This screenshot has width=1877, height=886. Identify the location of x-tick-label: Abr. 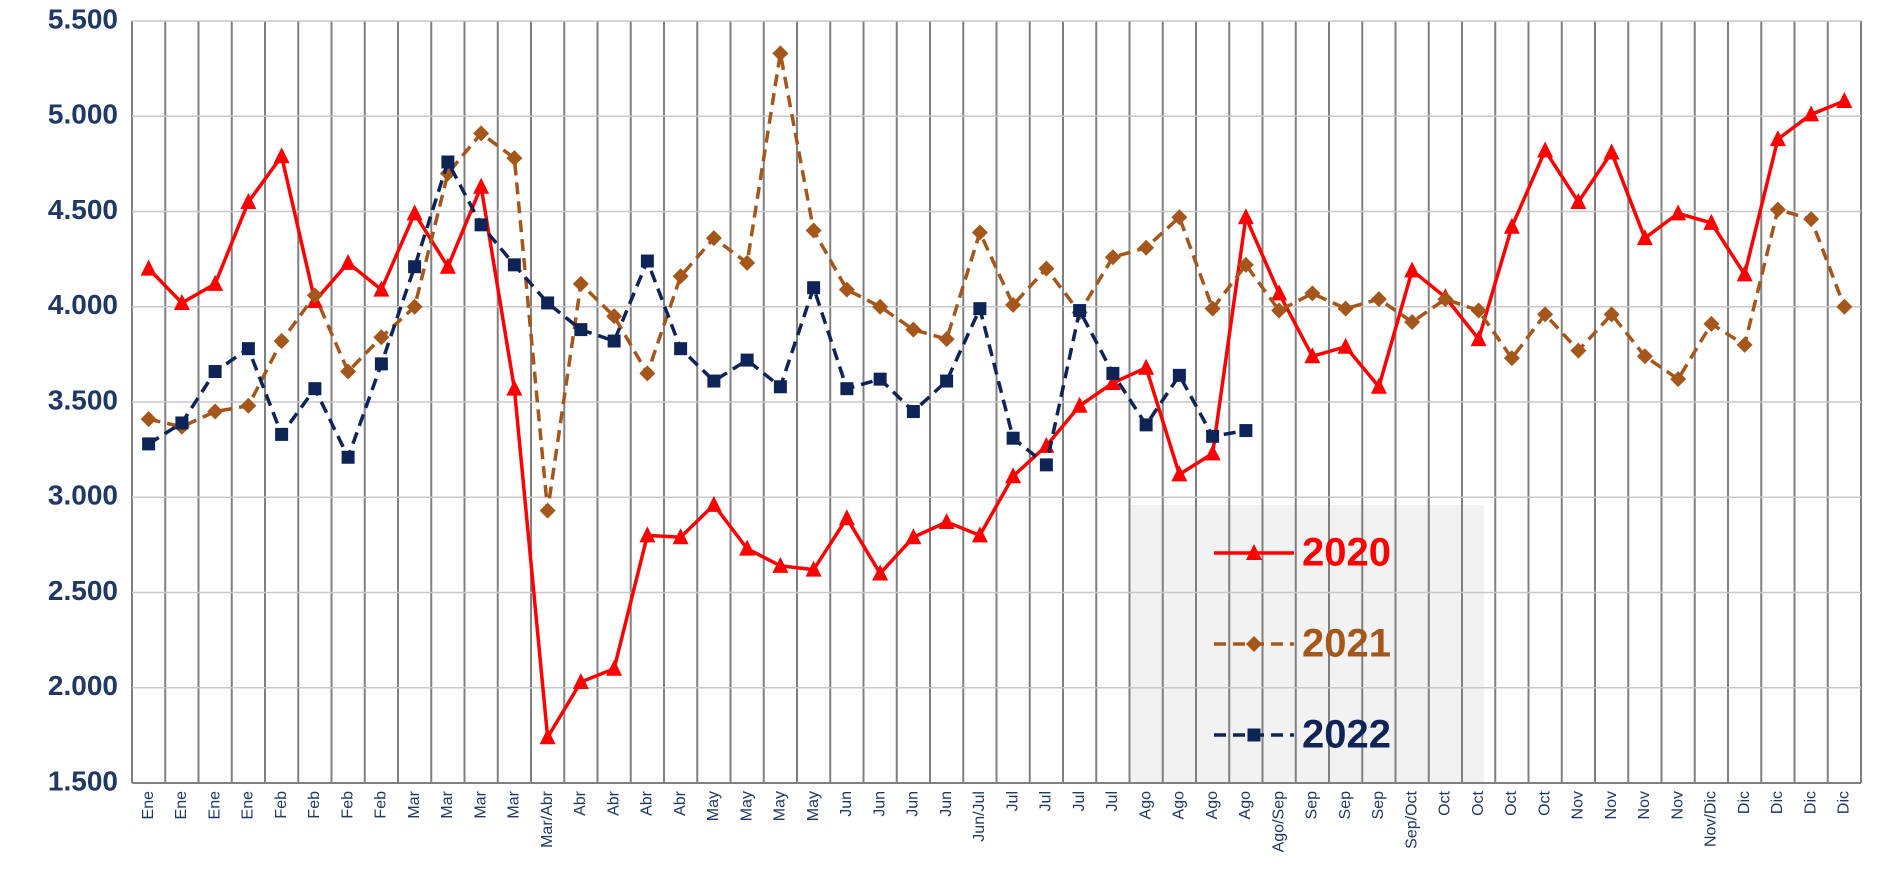
(580, 803).